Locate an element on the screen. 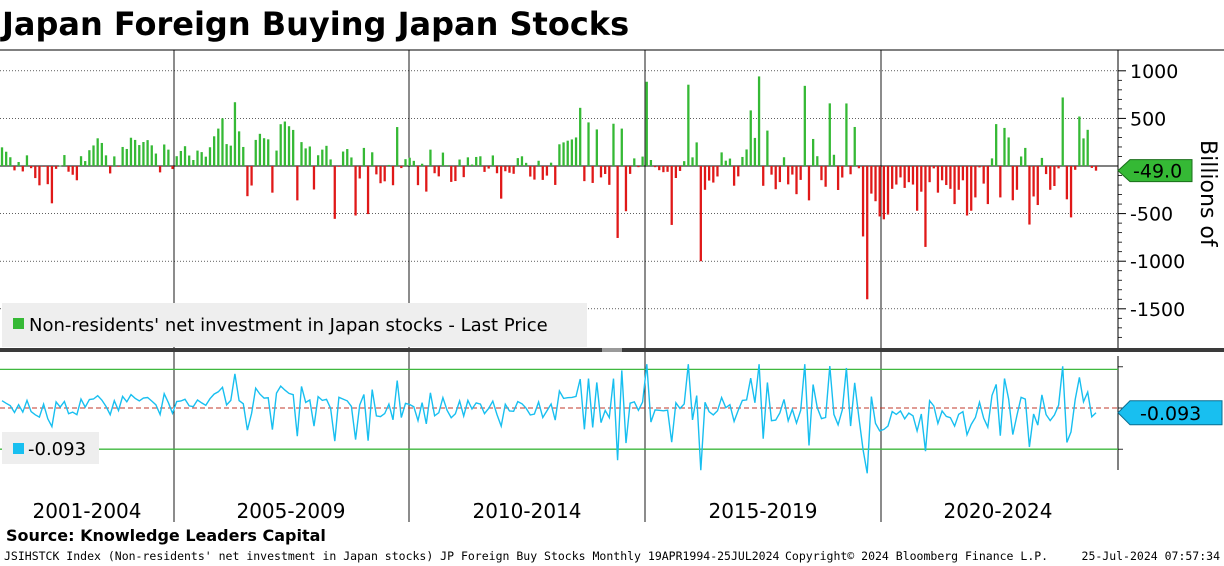  y-tick-label: 1000 is located at coordinates (1154, 72).